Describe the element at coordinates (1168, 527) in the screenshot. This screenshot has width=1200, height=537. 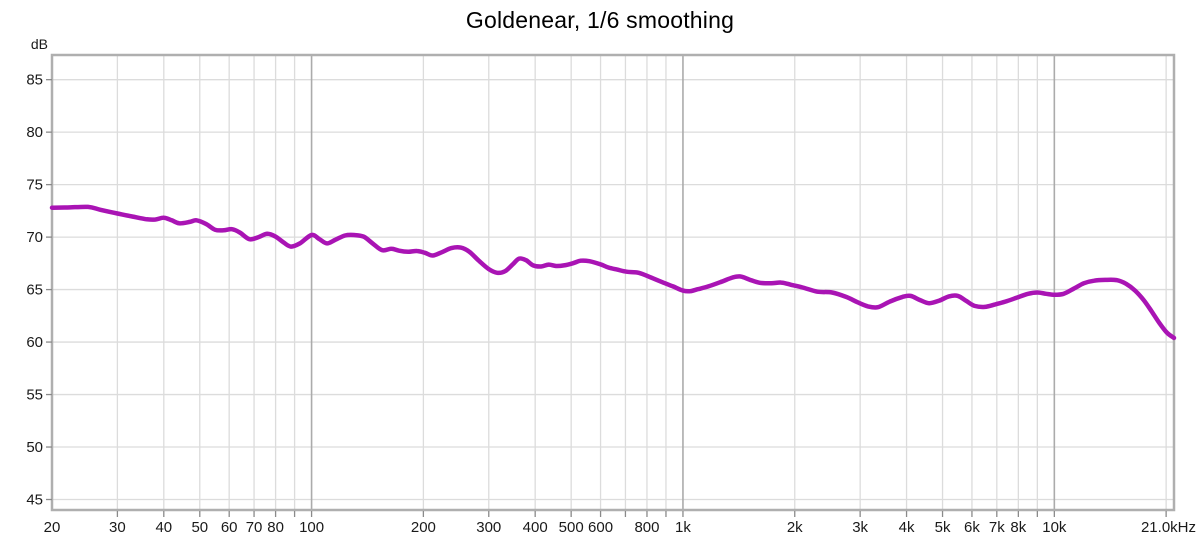
I see `x-axis-label: 21.0kHz` at that location.